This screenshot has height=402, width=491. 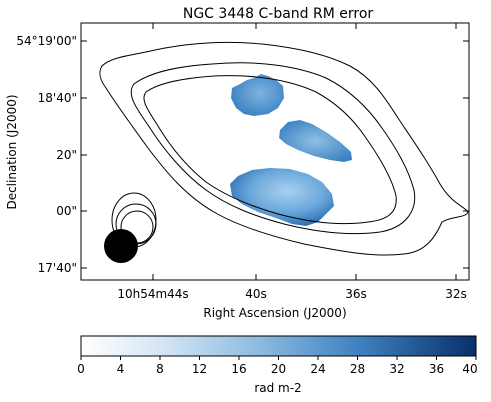 What do you see at coordinates (282, 197) in the screenshot?
I see `rm-region-south` at bounding box center [282, 197].